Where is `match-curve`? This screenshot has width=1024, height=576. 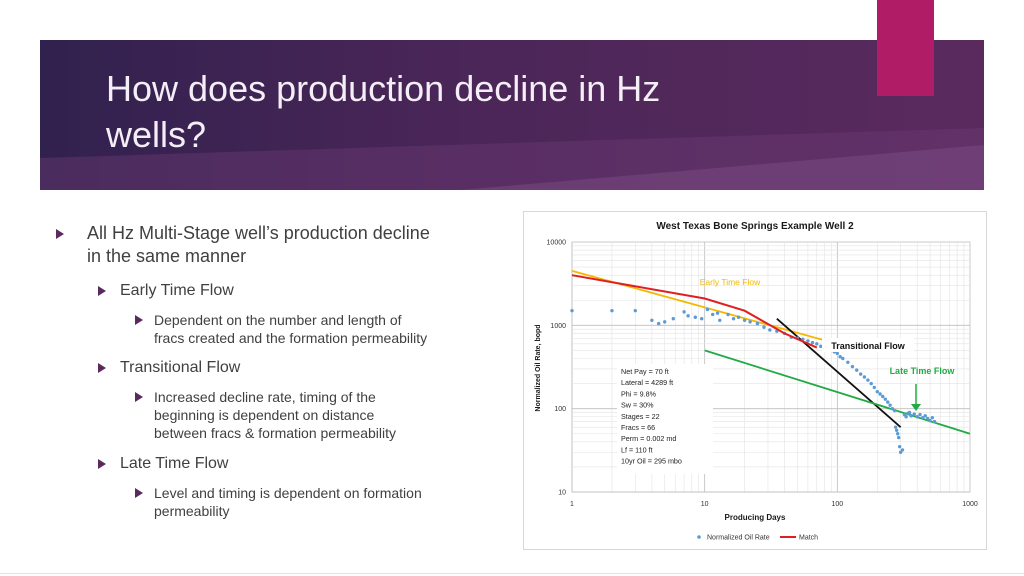
match-curve is located at coordinates (694, 311).